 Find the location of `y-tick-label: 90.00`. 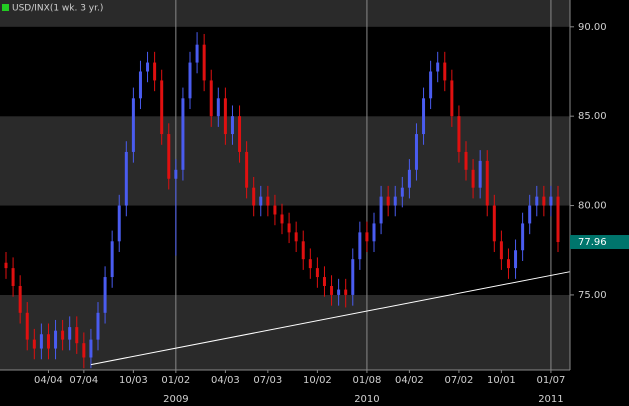

y-tick-label: 90.00 is located at coordinates (592, 27).